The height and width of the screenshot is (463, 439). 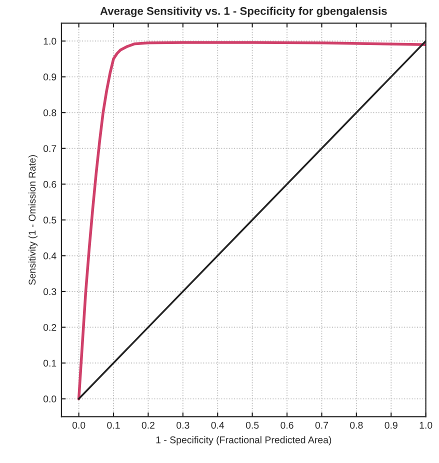 I want to click on x-tick-label: 0.5, so click(x=252, y=425).